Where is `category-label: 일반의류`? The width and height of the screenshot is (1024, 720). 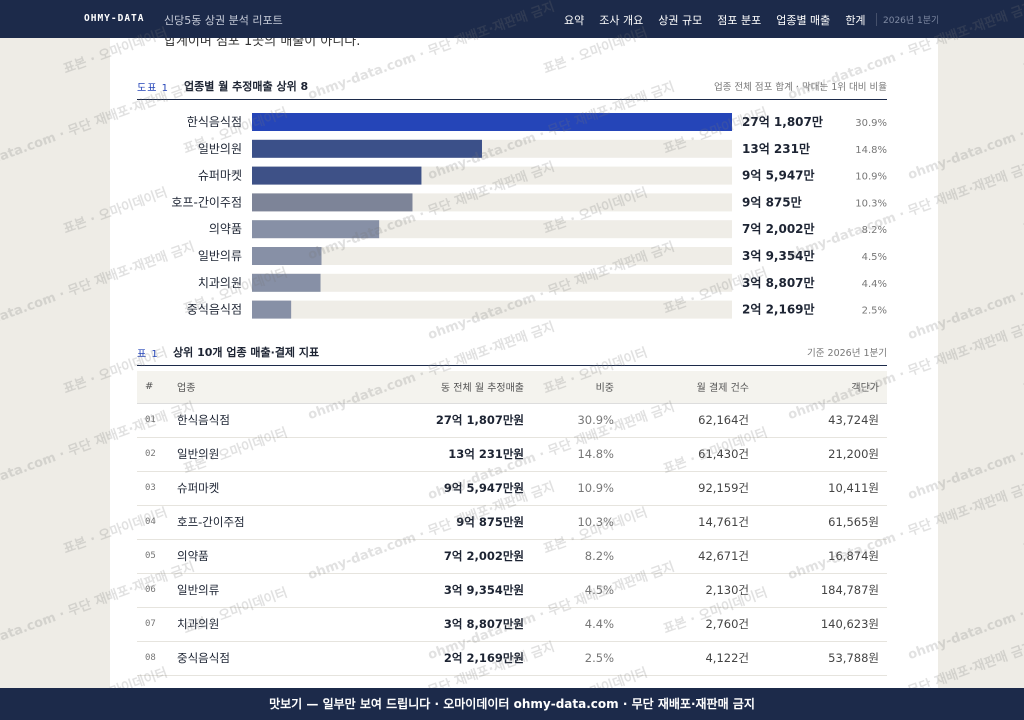
category-label: 일반의류 is located at coordinates (220, 256).